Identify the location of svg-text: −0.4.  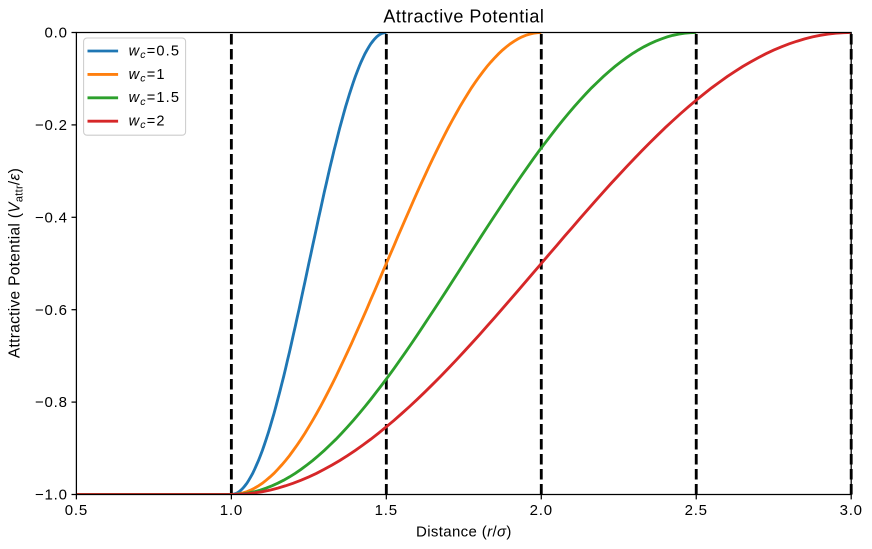
(51, 217).